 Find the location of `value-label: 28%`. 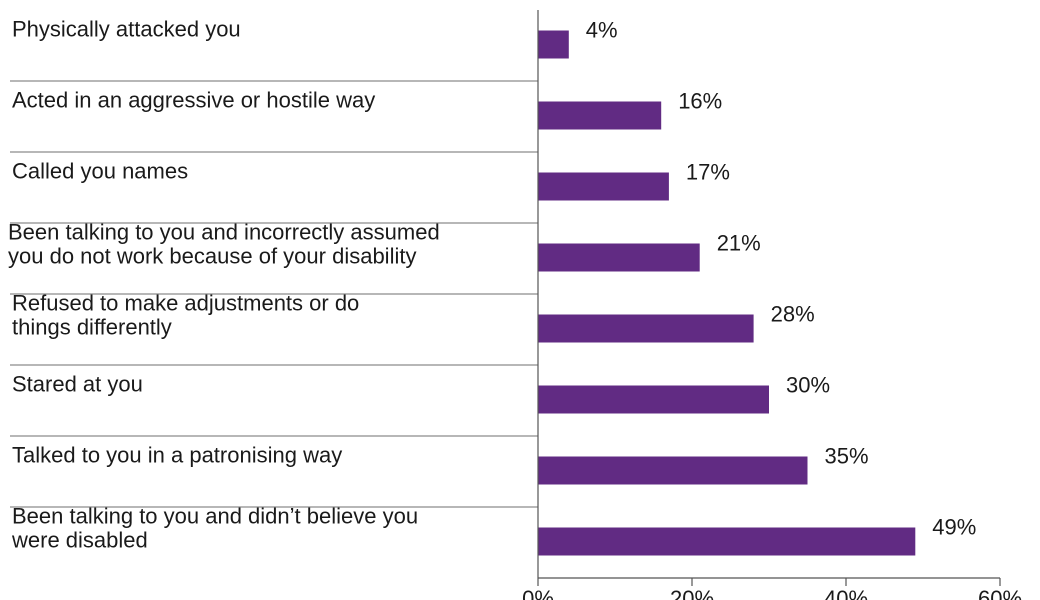

value-label: 28% is located at coordinates (793, 314).